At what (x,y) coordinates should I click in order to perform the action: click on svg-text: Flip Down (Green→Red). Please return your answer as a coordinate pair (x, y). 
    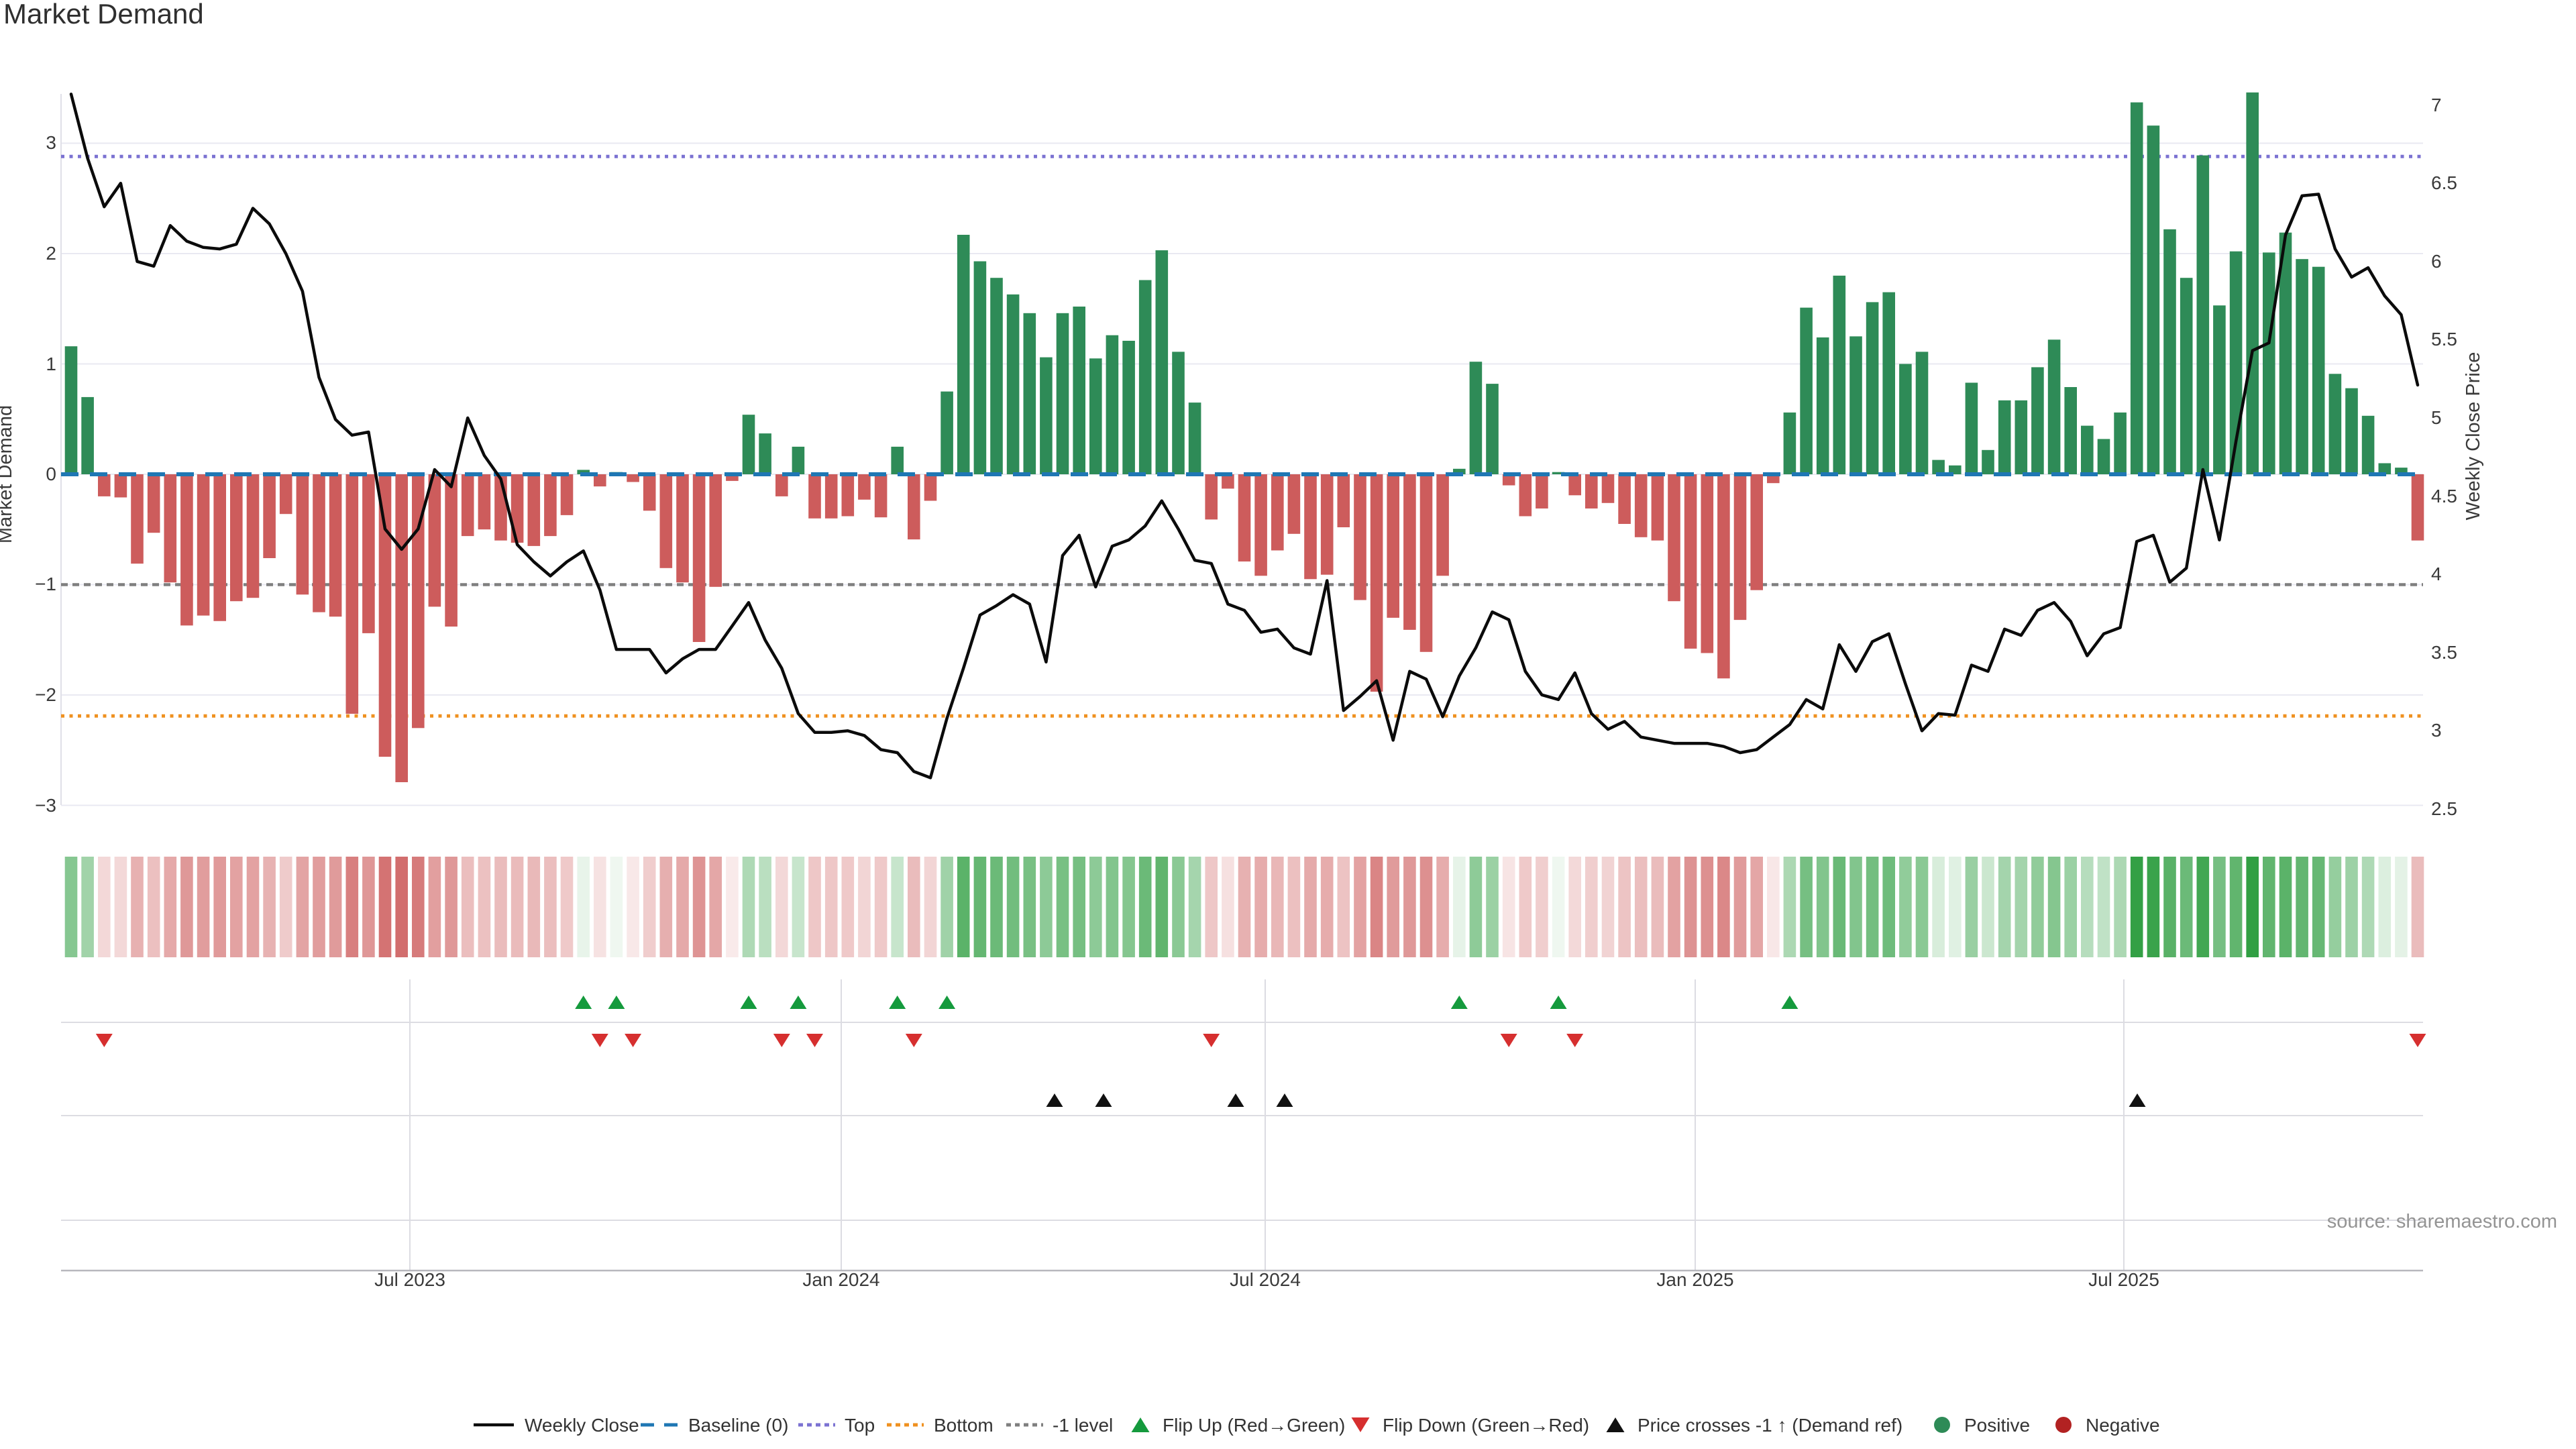
    Looking at the image, I should click on (1486, 1425).